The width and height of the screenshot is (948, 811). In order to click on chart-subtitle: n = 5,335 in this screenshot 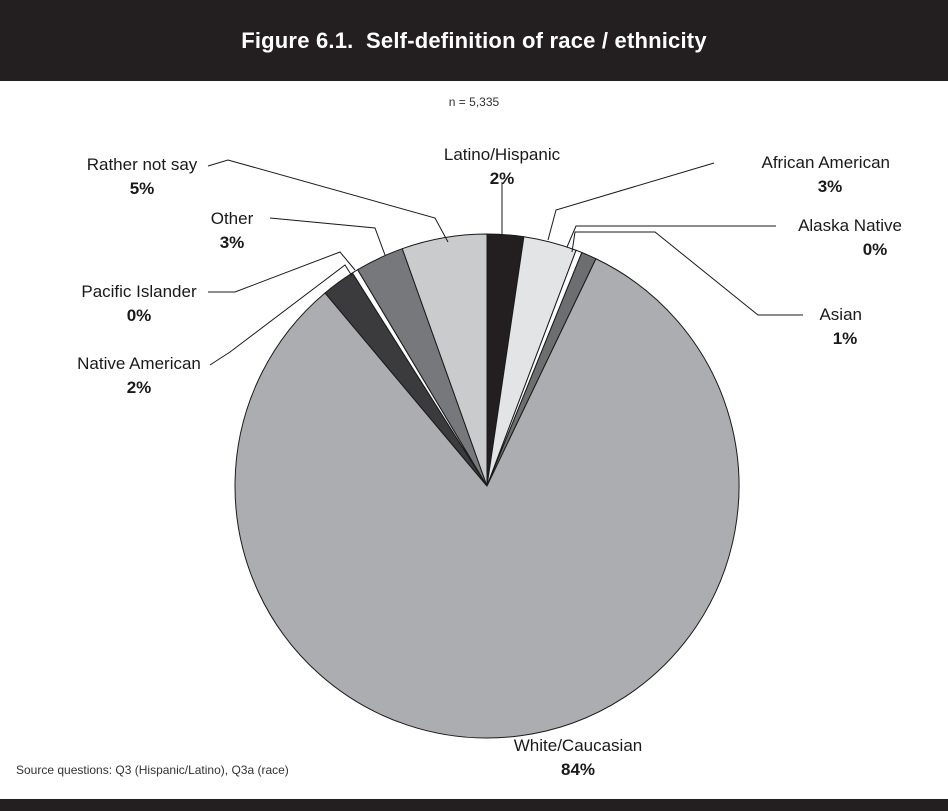, I will do `click(474, 102)`.